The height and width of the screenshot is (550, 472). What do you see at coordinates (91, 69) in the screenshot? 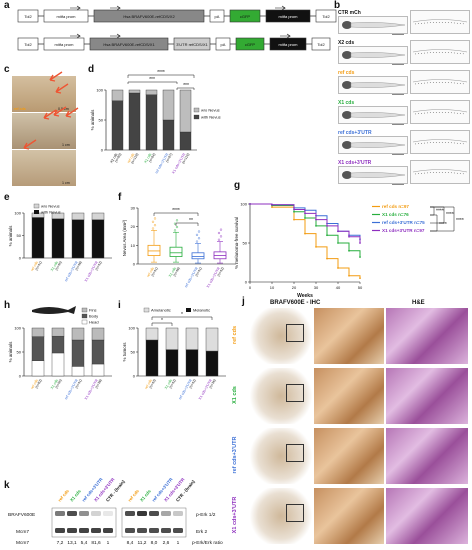
I see `panel-d-label: d` at bounding box center [91, 69].